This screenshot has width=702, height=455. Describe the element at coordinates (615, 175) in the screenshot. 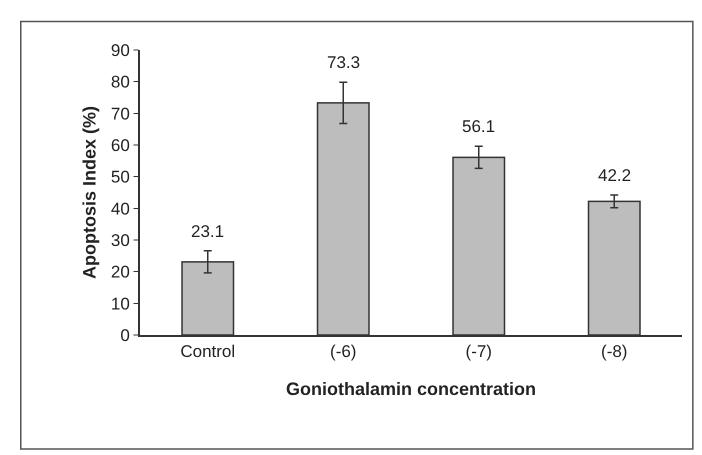

I see `data-label: 42.2` at that location.